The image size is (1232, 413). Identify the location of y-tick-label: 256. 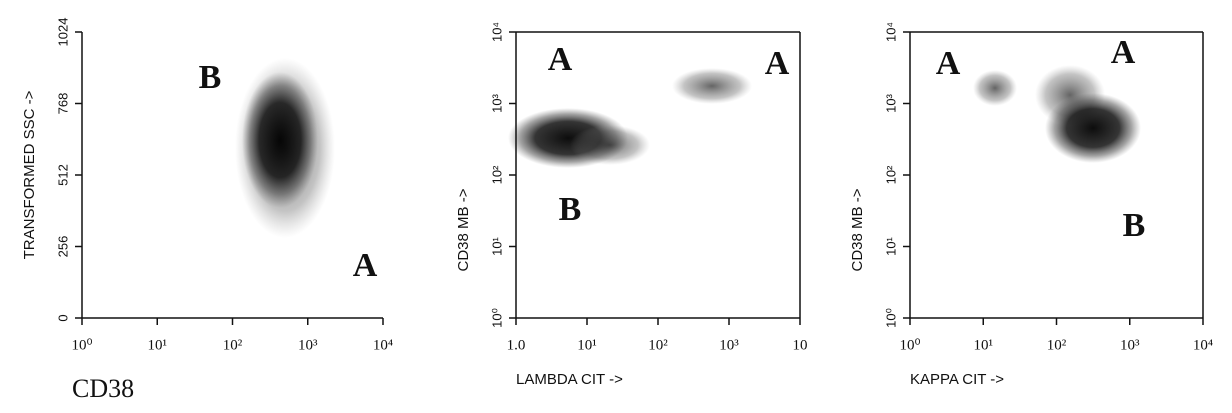
(62, 247).